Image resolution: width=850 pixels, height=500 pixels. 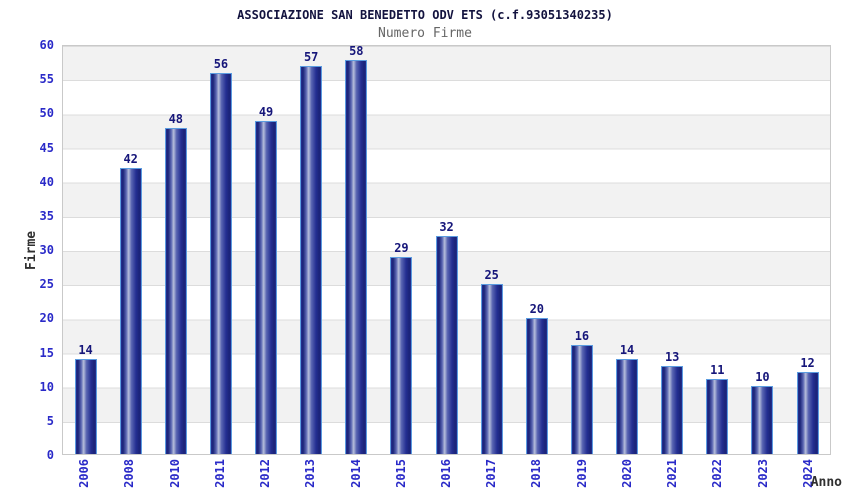 What do you see at coordinates (220, 263) in the screenshot?
I see `bar-2011` at bounding box center [220, 263].